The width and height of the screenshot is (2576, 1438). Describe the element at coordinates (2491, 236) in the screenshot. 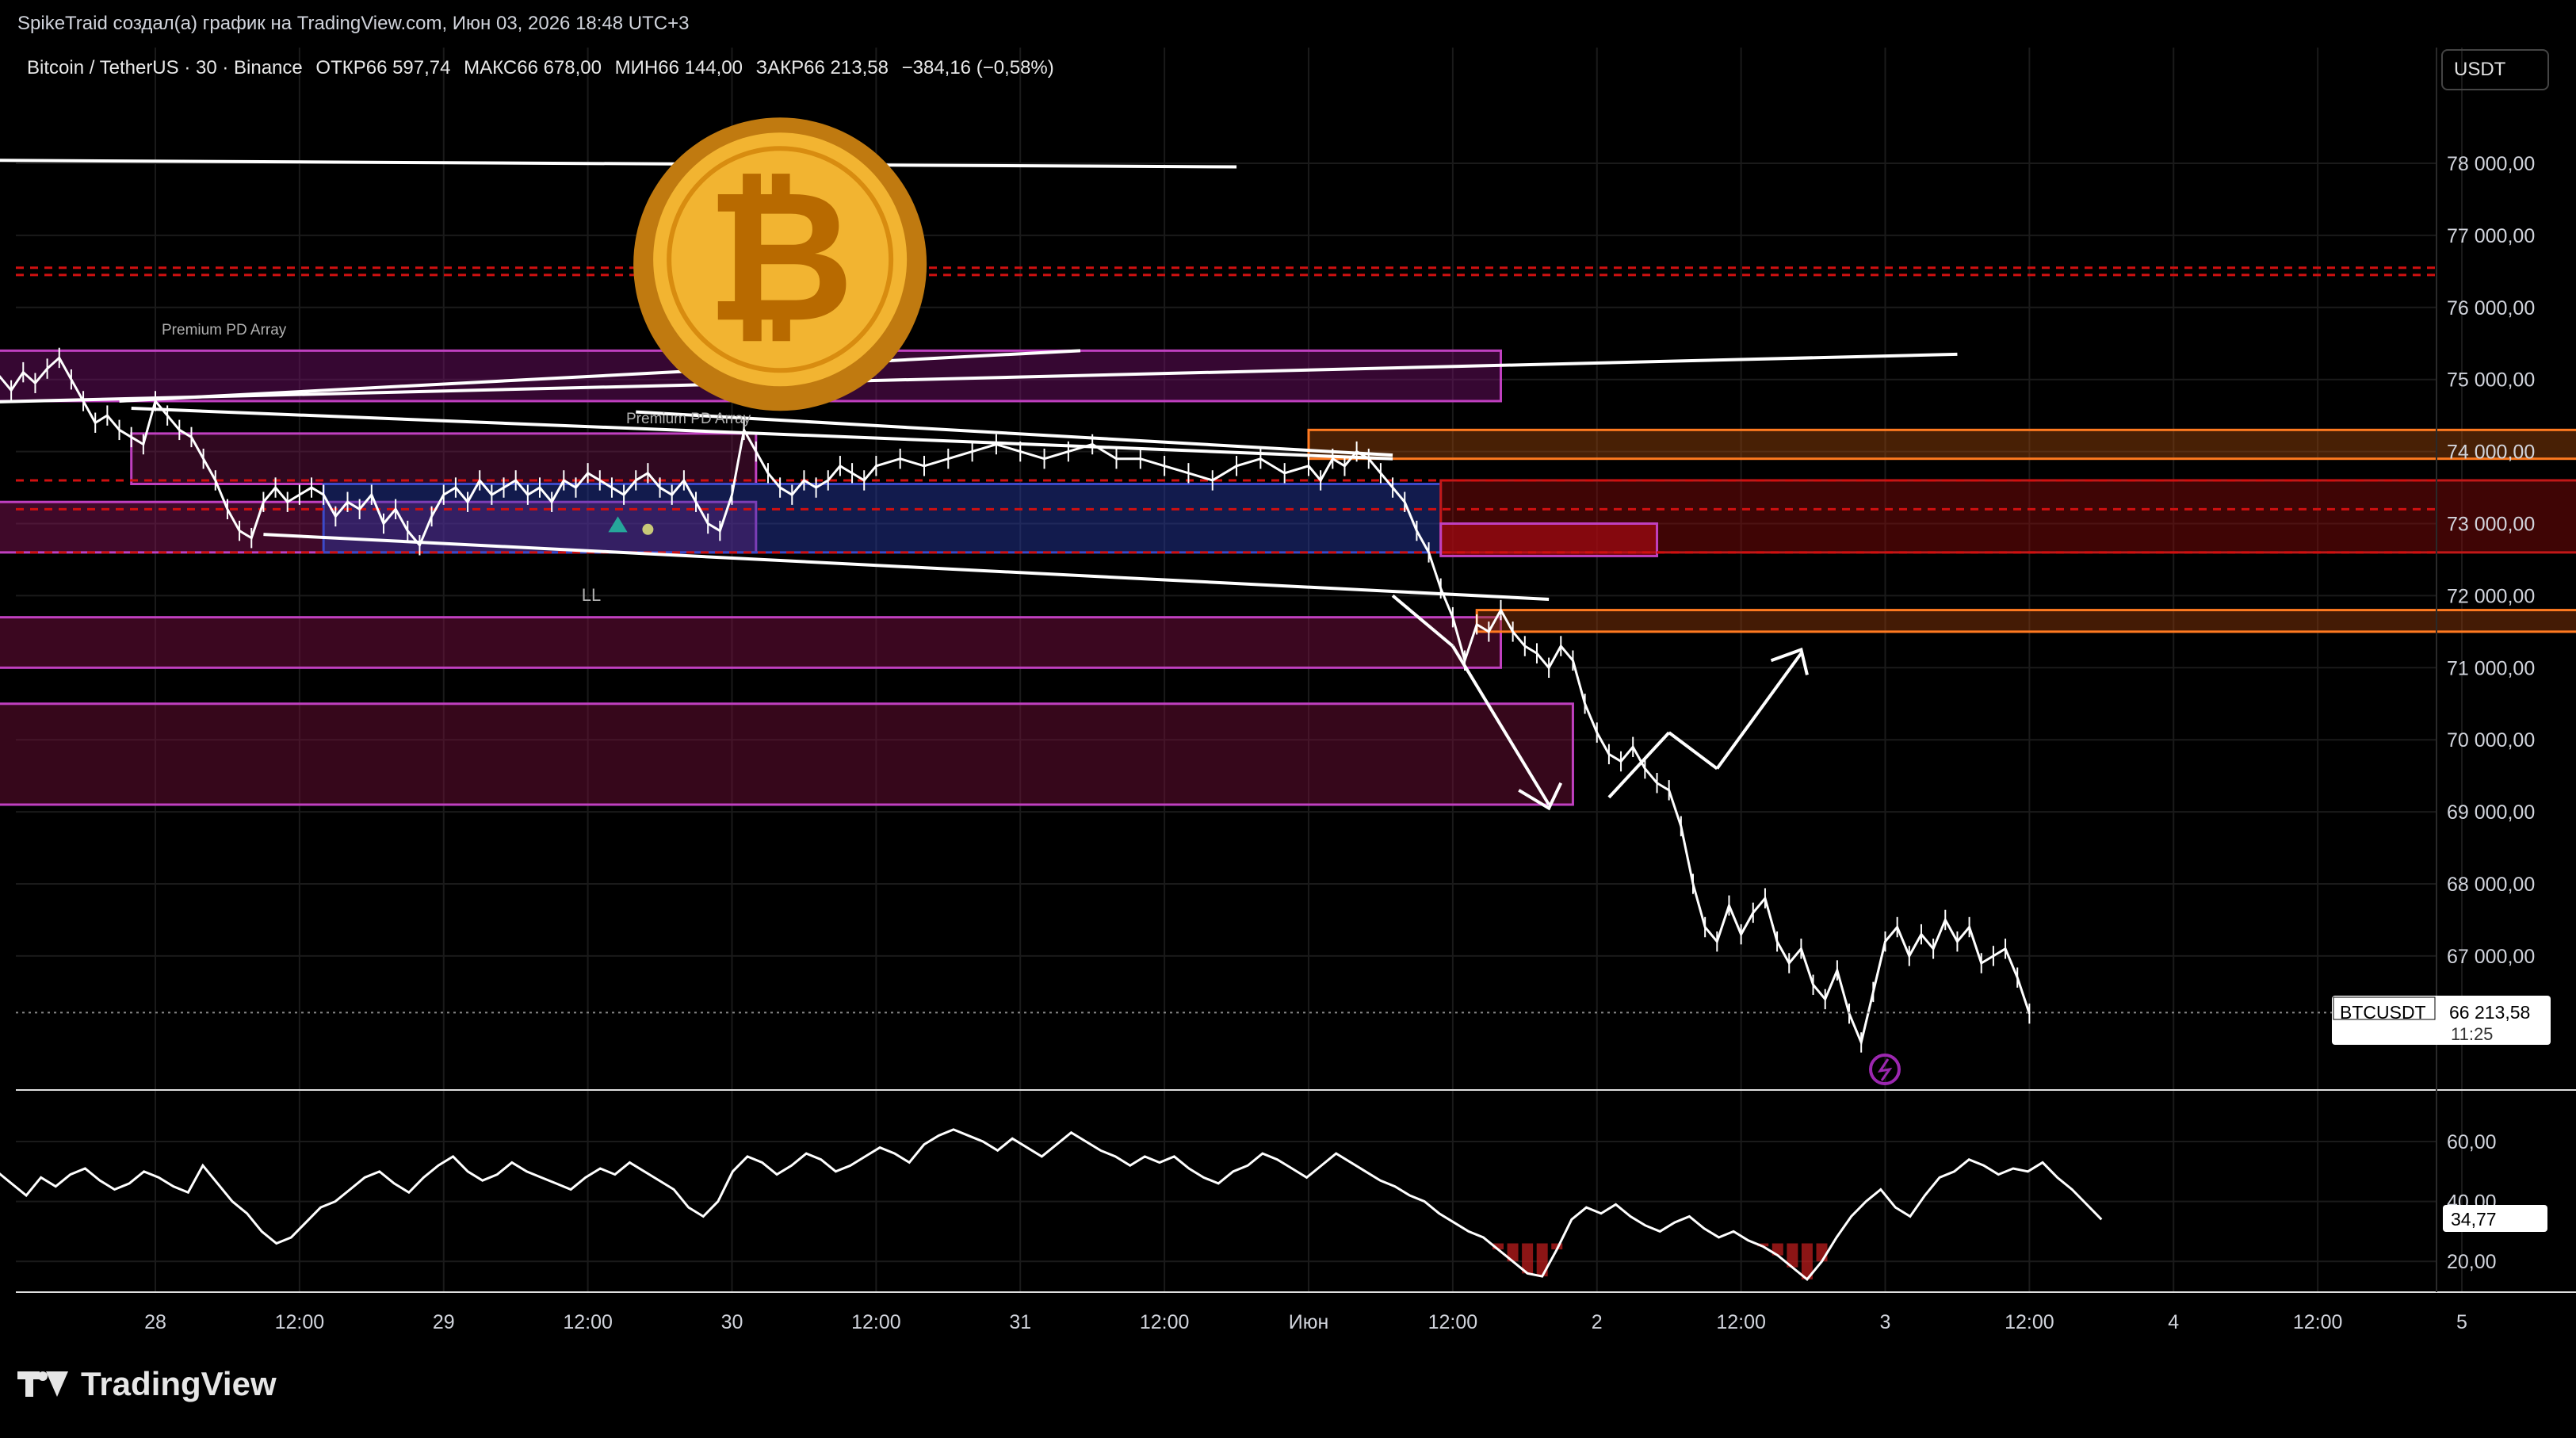

I see `price-axis-tick-label: 77 000,00` at that location.